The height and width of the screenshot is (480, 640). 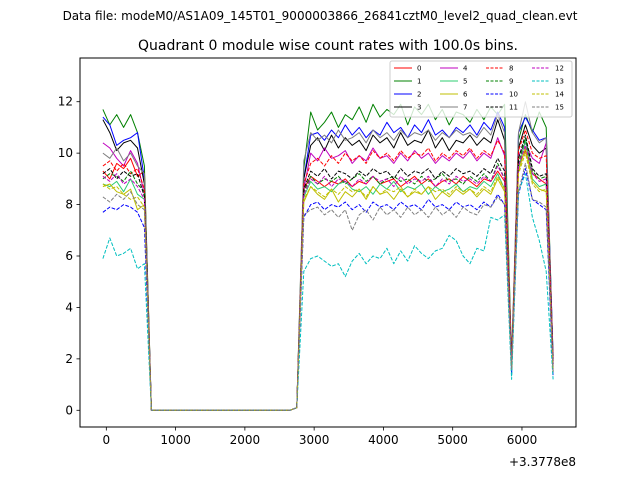 I want to click on legend-label-14: 14, so click(x=559, y=95).